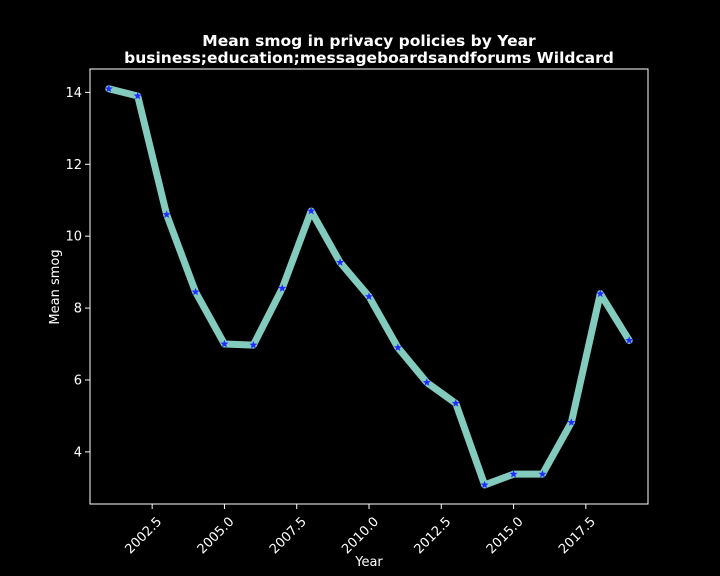 The image size is (720, 576). I want to click on y-axis: 4 6 8 10 12 14, so click(77, 273).